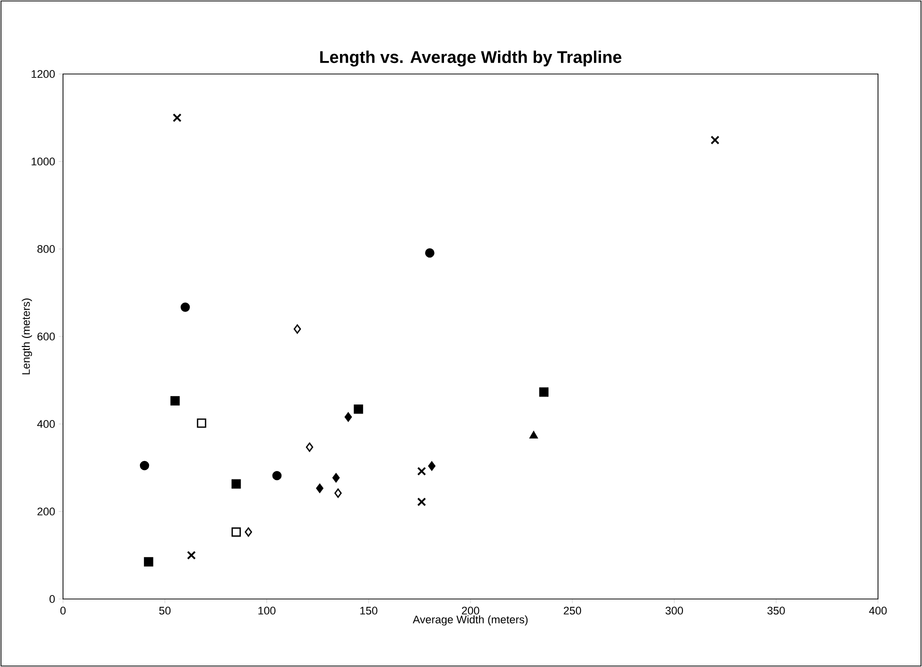 The image size is (922, 667). I want to click on y-tick-label: 800, so click(46, 249).